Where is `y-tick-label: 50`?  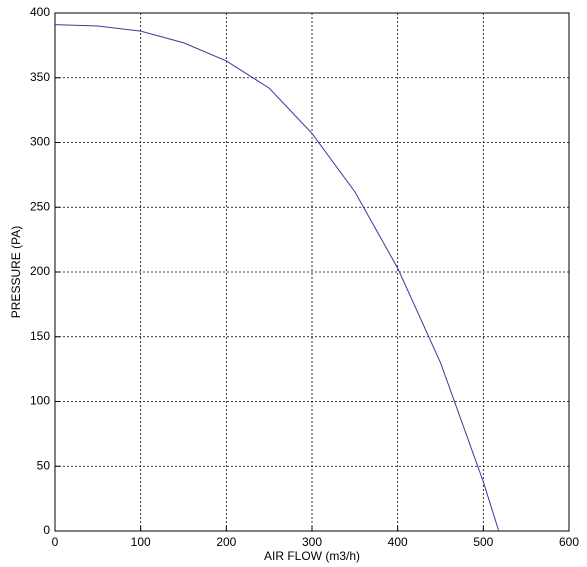
y-tick-label: 50 is located at coordinates (44, 465).